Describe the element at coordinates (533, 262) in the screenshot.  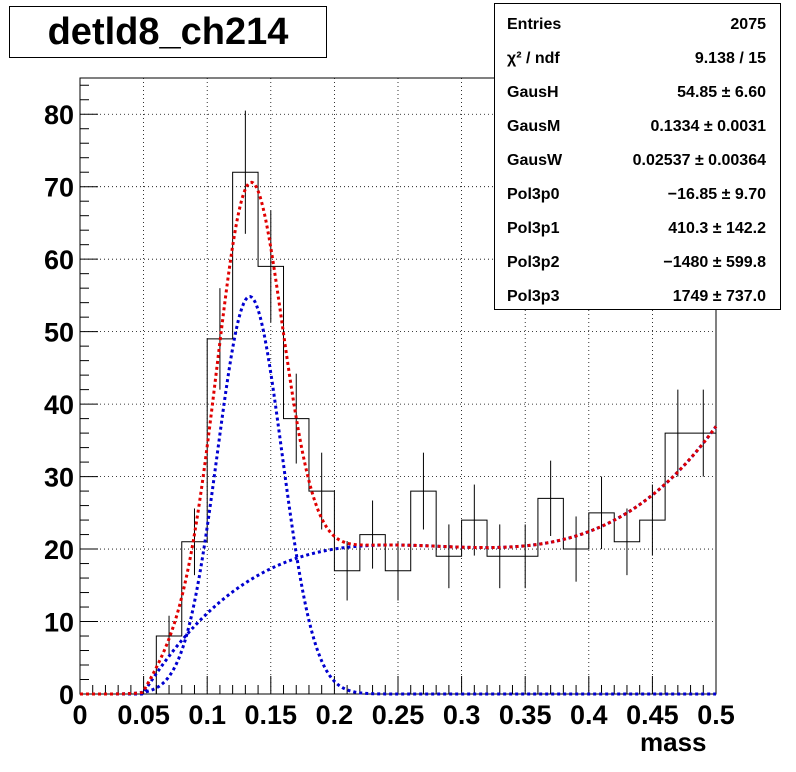
I see `stat-key: Pol3p2` at that location.